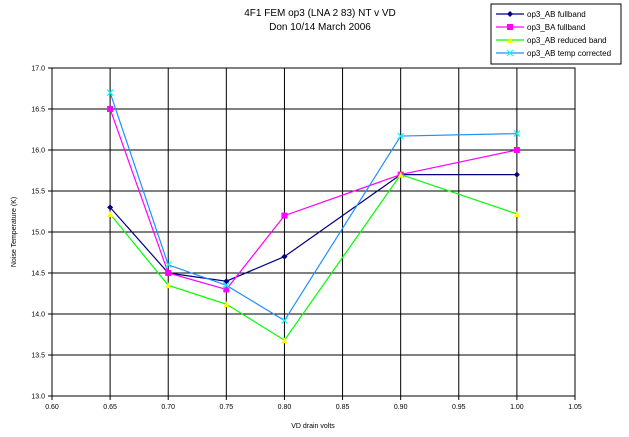 Image resolution: width=629 pixels, height=437 pixels. I want to click on x-tick-label: 1.05, so click(575, 407).